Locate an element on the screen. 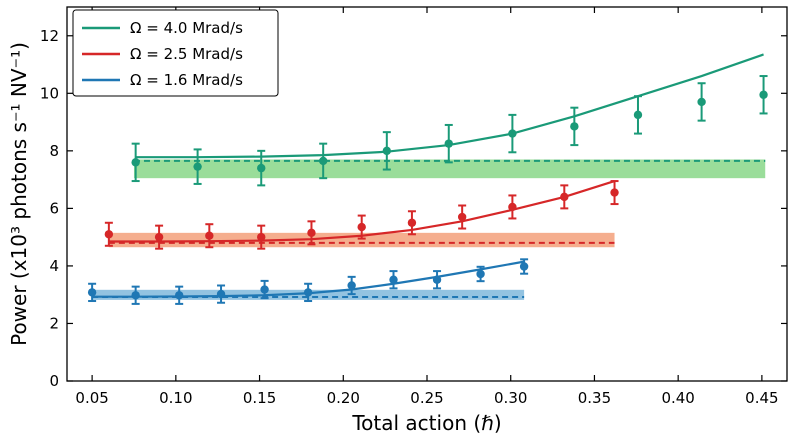 This screenshot has height=443, width=795. legend-label-2: Ω = 1.6 Mrad/s is located at coordinates (186, 80).